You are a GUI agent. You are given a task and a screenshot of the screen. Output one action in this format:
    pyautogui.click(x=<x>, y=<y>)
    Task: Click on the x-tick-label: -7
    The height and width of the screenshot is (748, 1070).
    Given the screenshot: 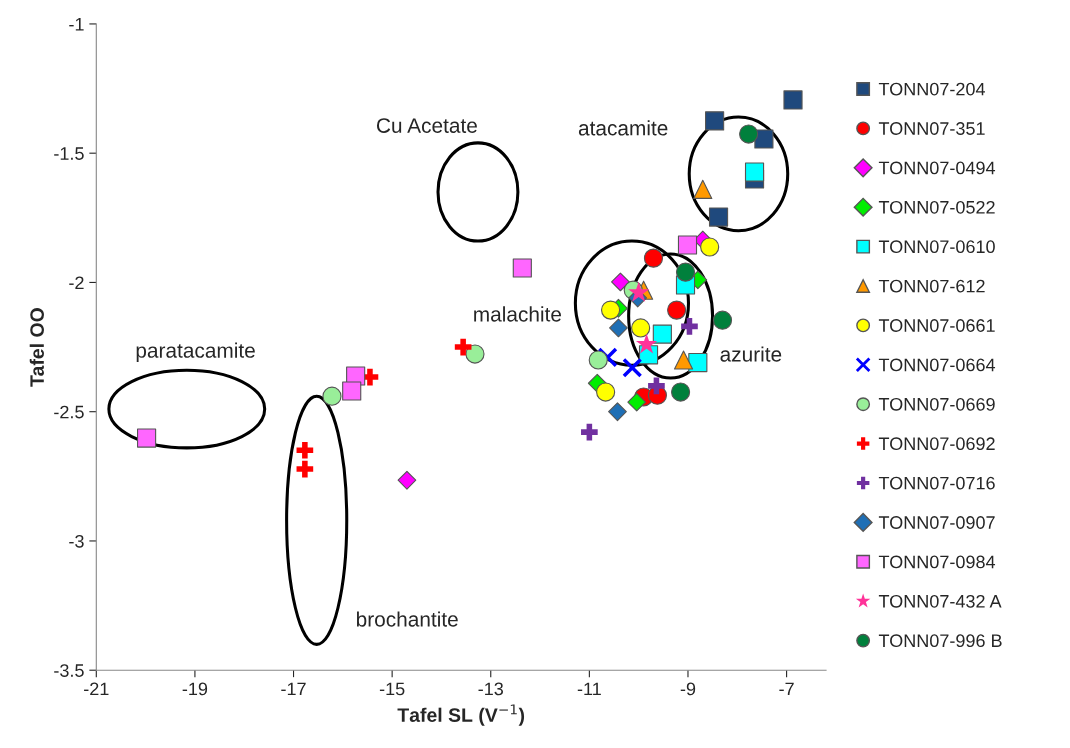 What is the action you would take?
    pyautogui.click(x=786, y=689)
    